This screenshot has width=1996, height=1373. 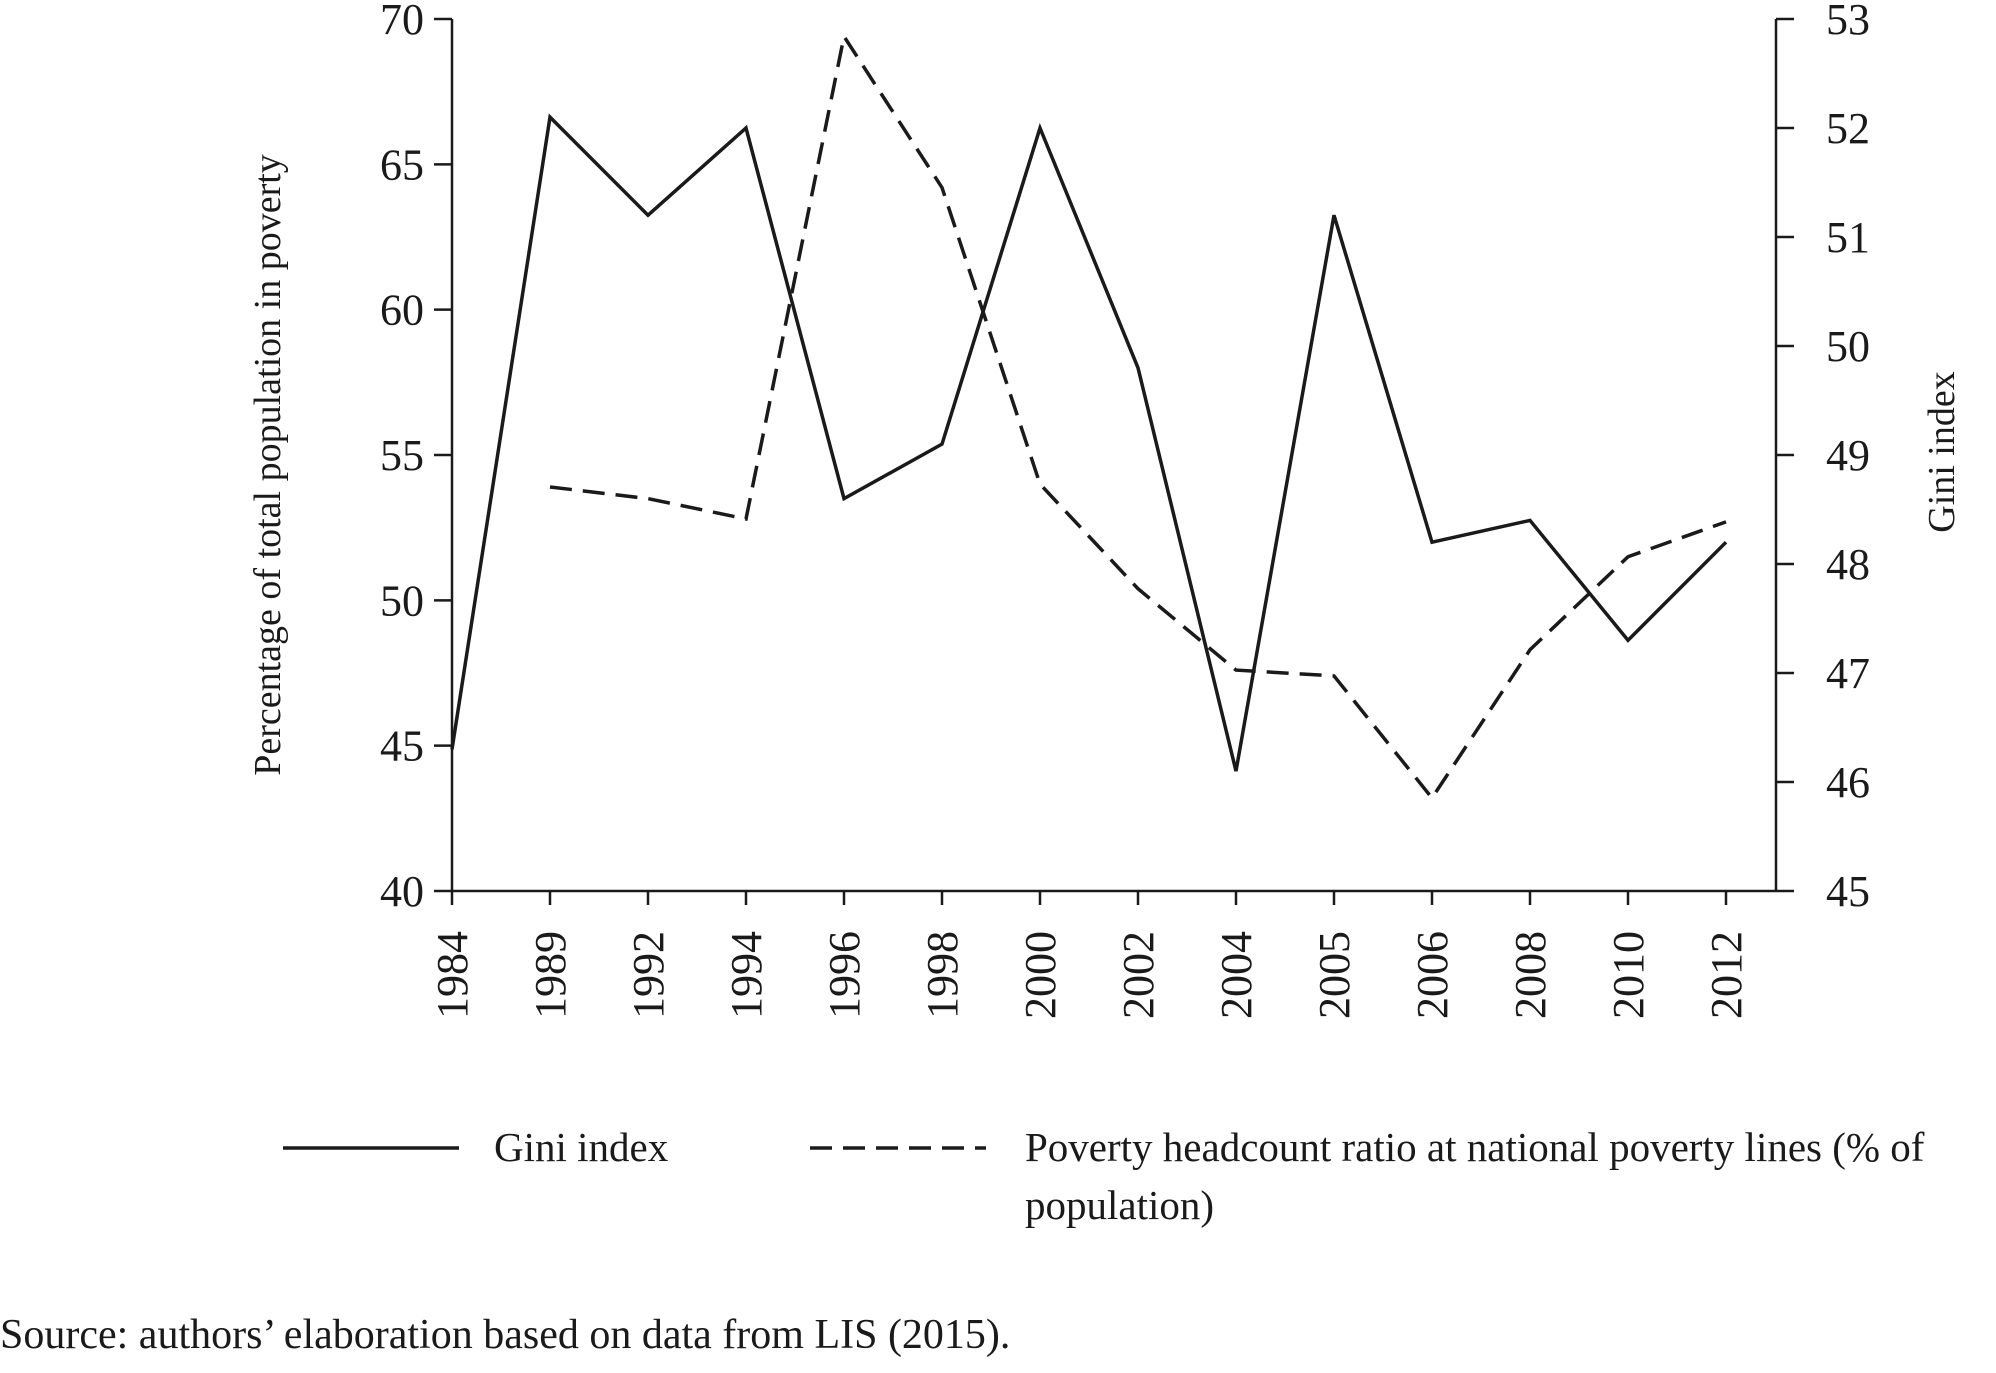 I want to click on x-tick-label: 1984, so click(x=452, y=975).